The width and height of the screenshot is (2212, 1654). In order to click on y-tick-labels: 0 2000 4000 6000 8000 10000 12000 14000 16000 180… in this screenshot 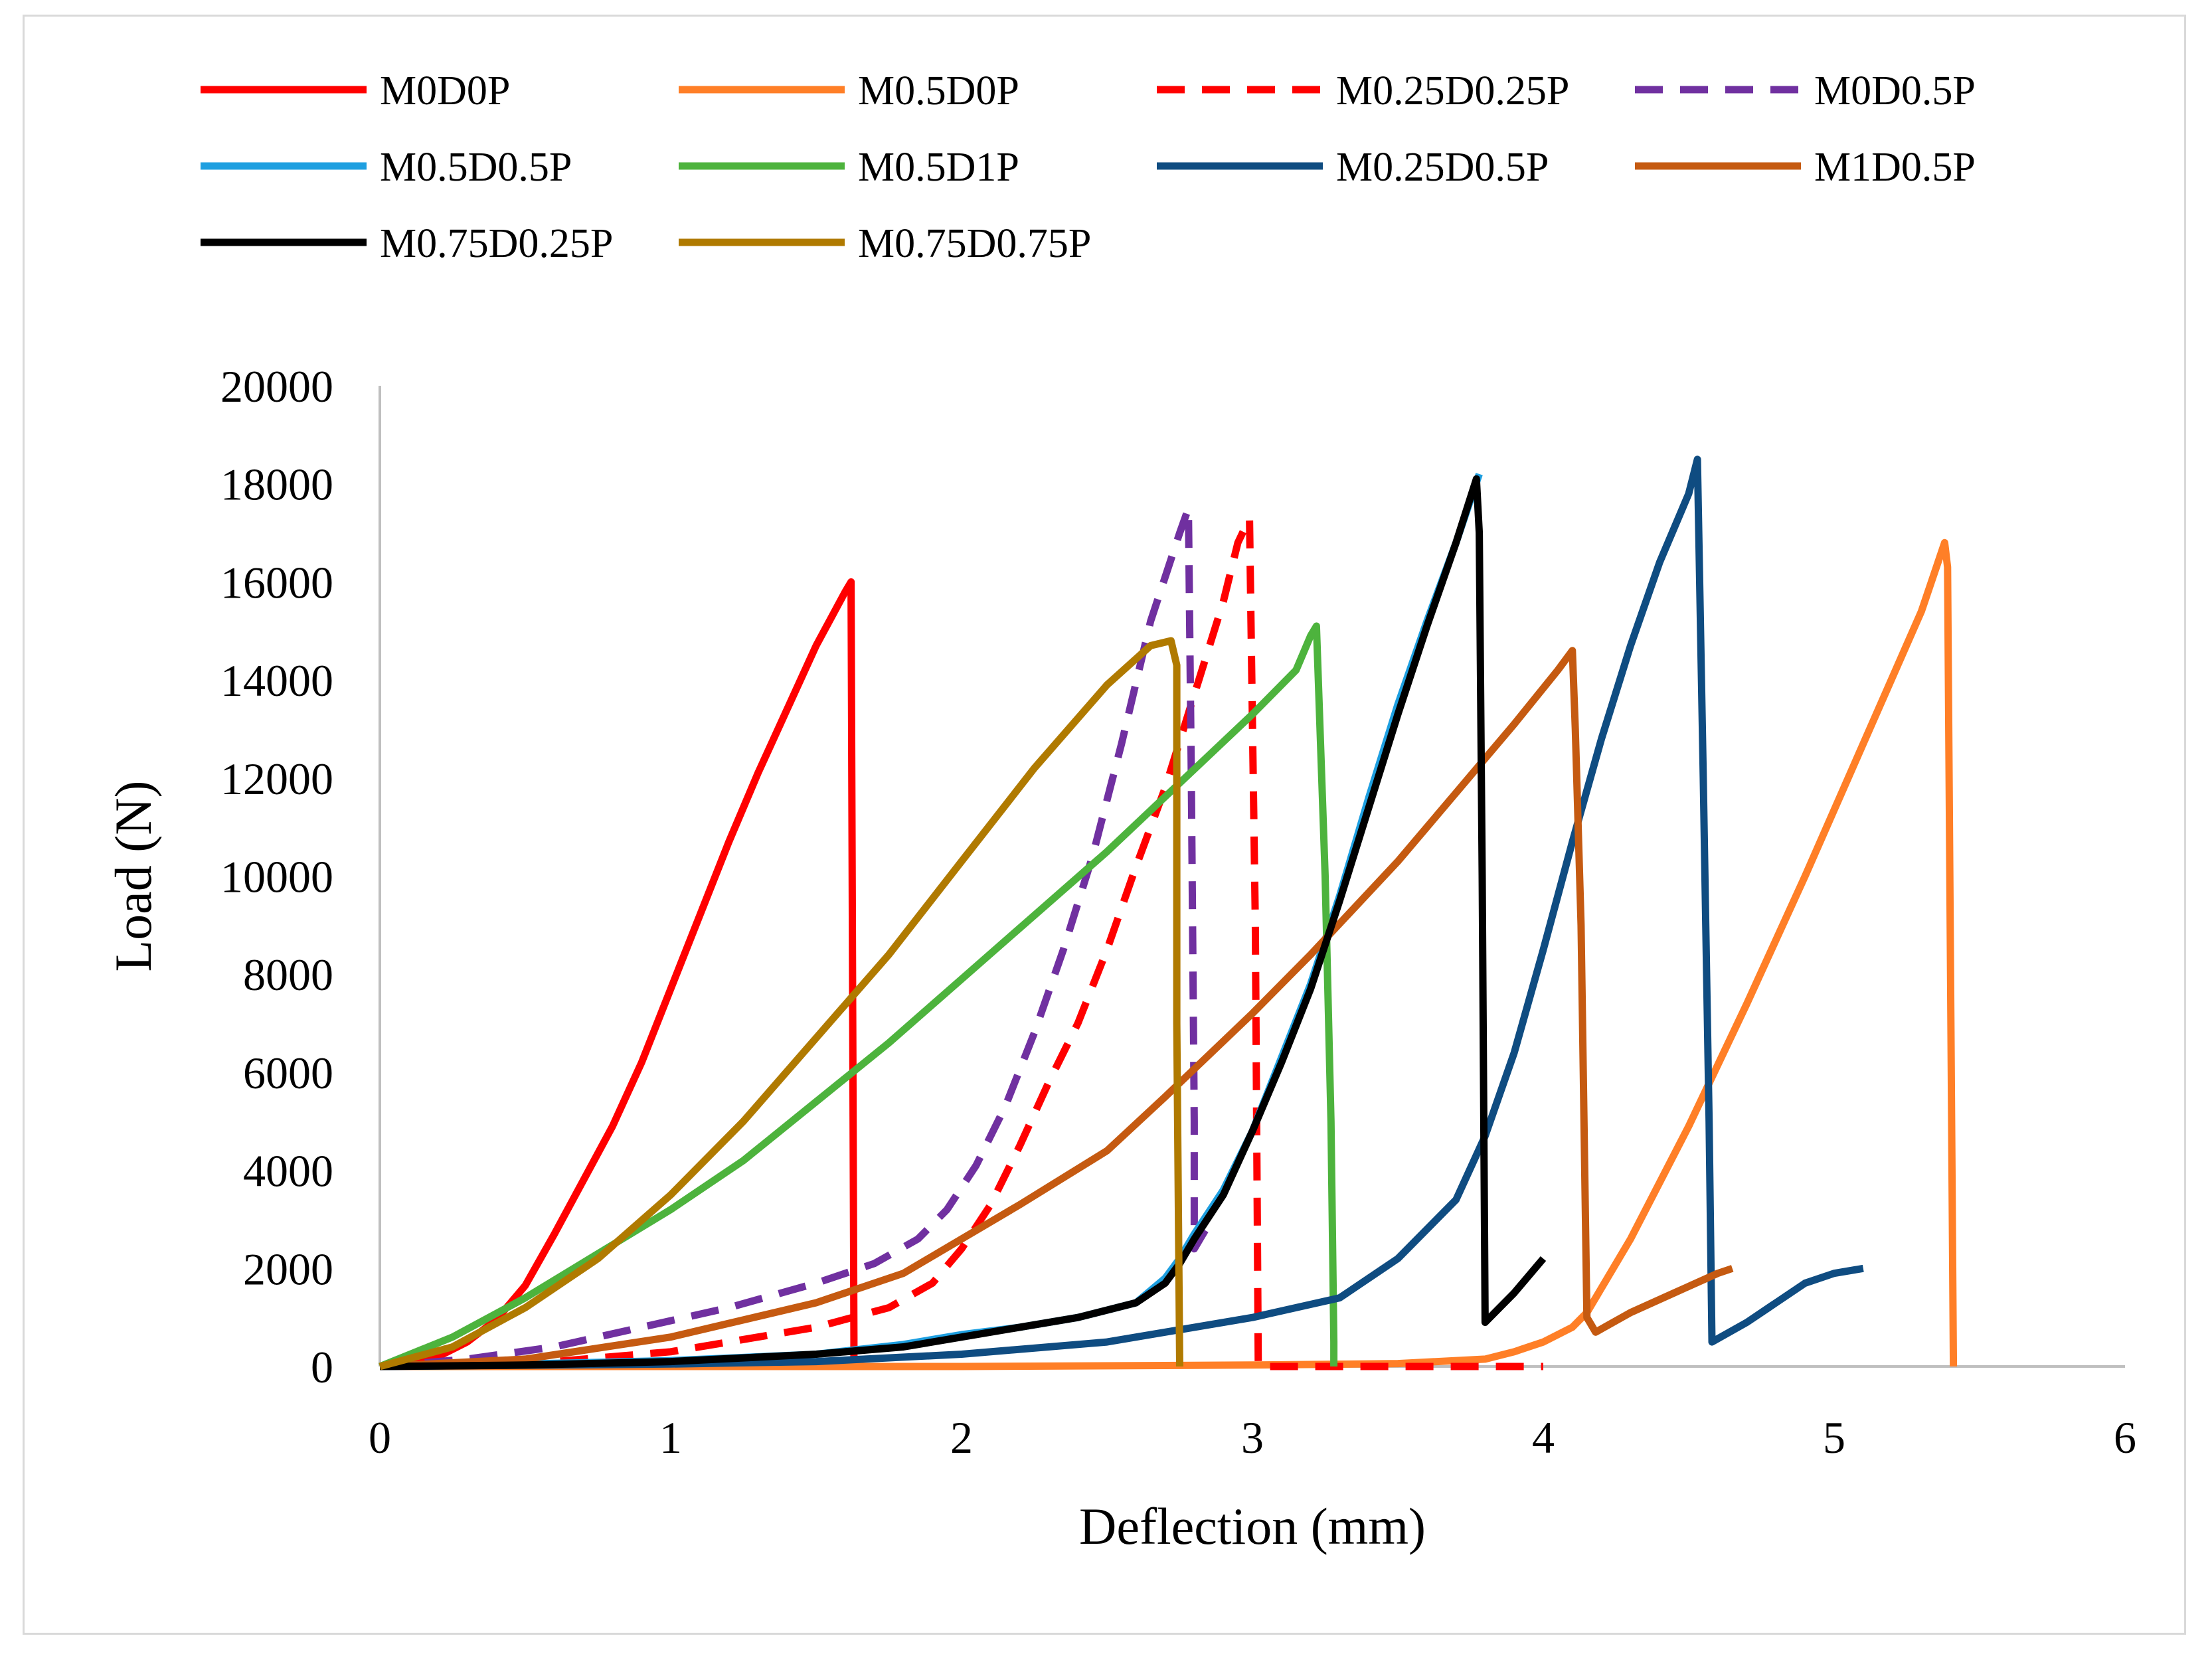, I will do `click(276, 876)`.